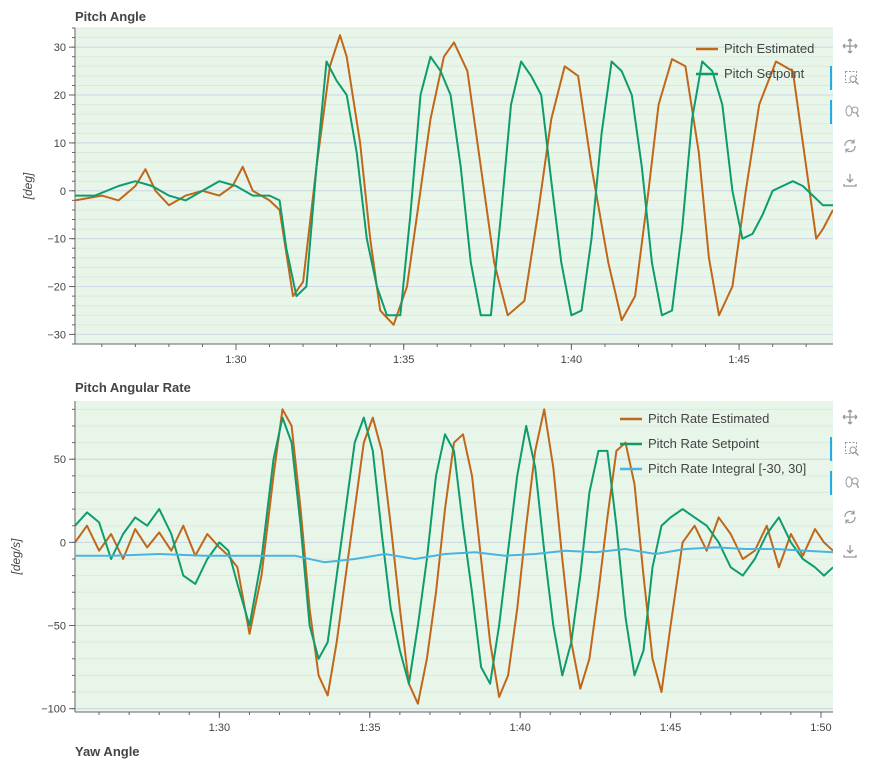 This screenshot has width=887, height=759. Describe the element at coordinates (704, 443) in the screenshot. I see `legend-label: Pitch Rate Setpoint` at that location.